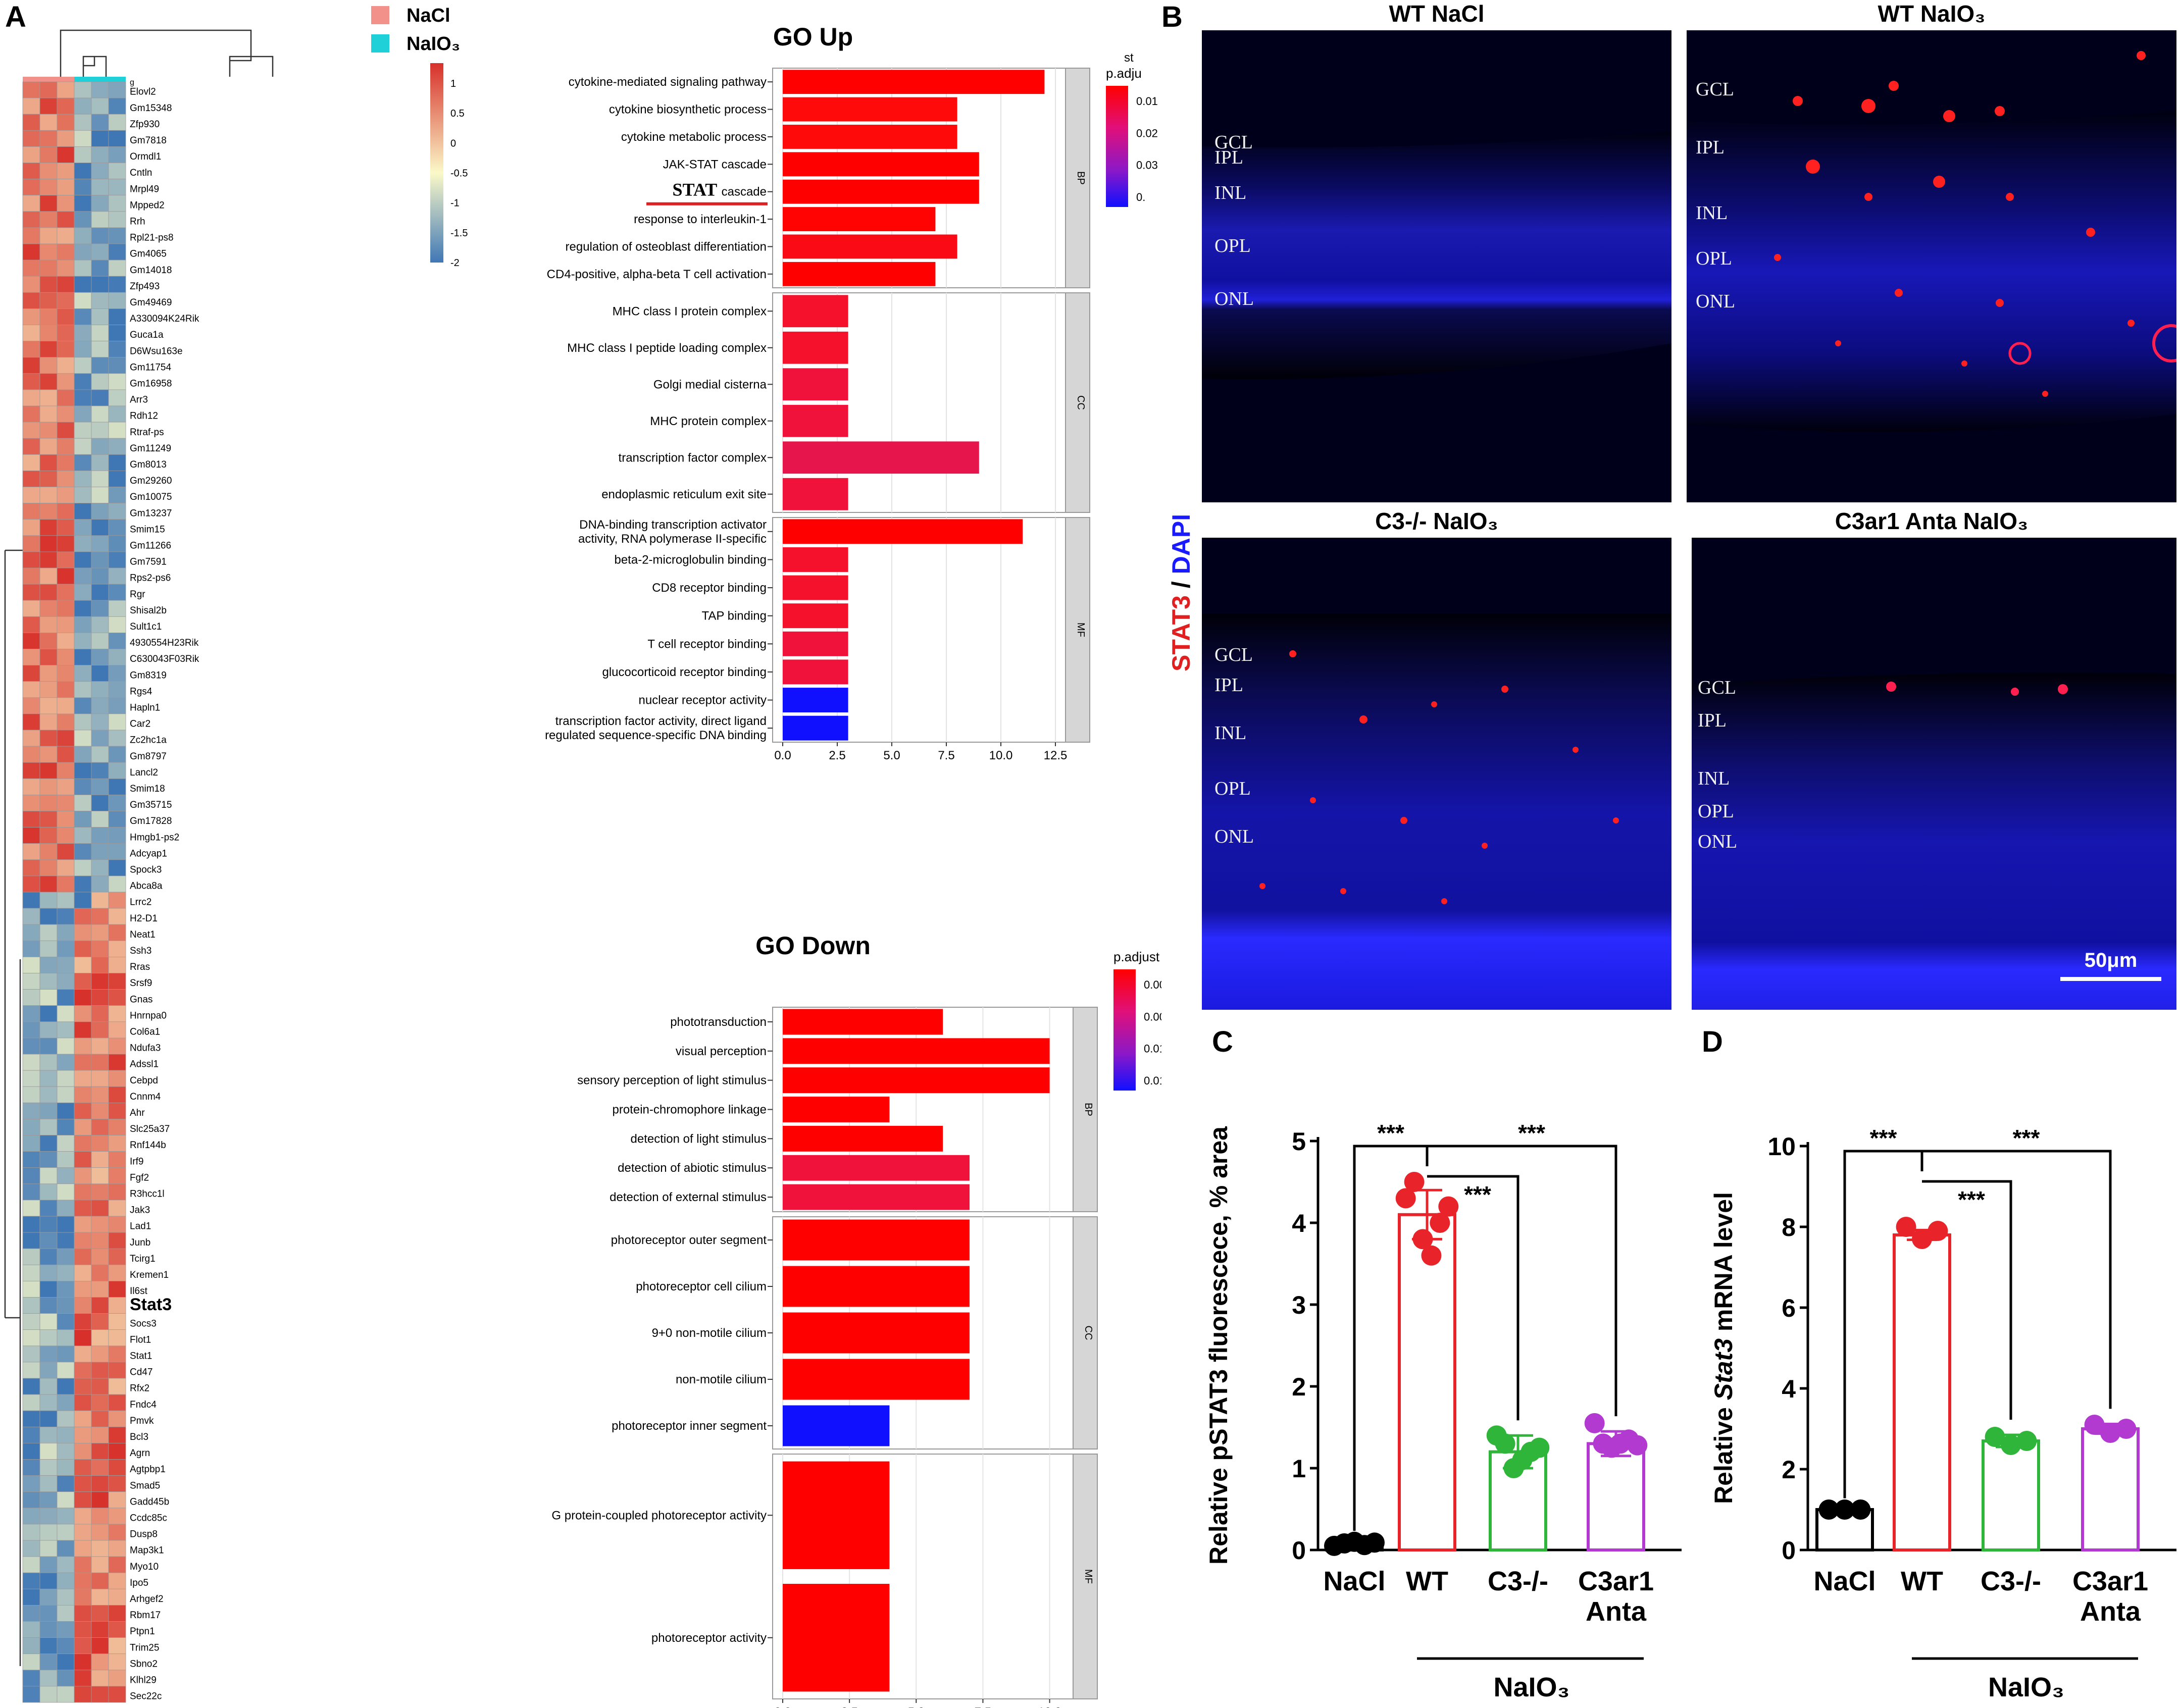  I want to click on legend-tick: 0., so click(1140, 197).